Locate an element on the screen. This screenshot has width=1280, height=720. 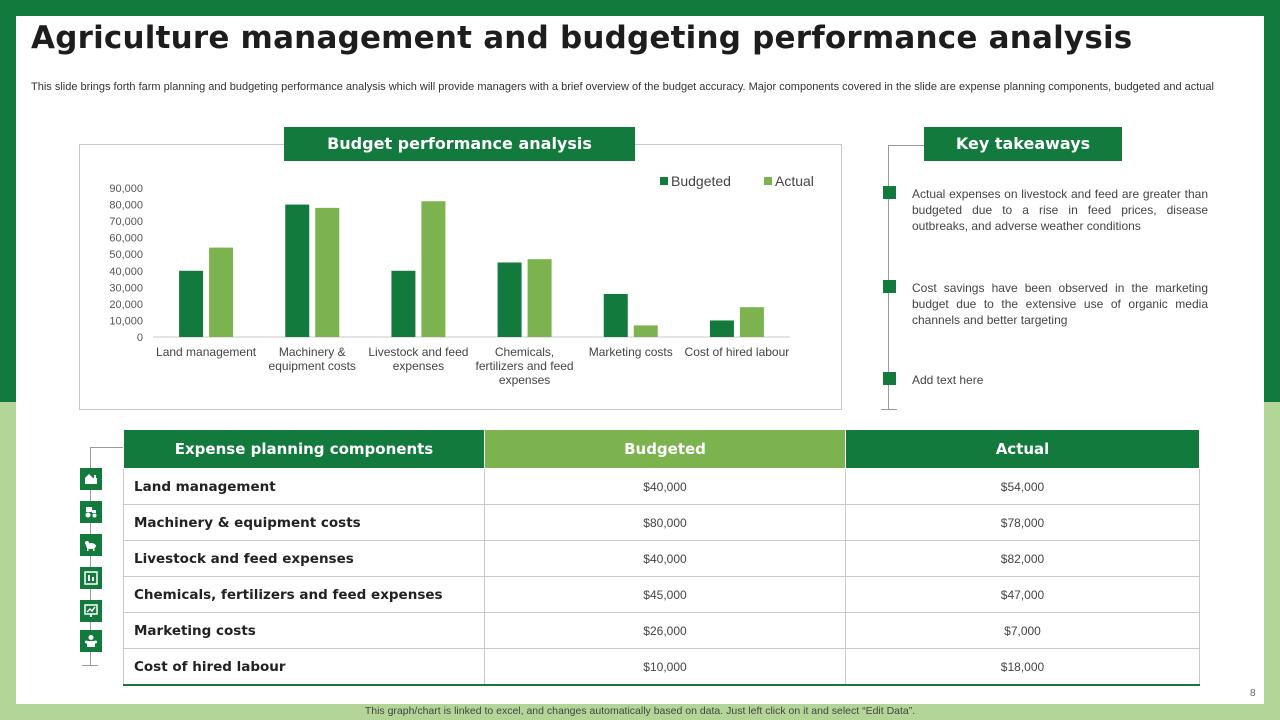
x-tick-label-line: Machinery & is located at coordinates (312, 352).